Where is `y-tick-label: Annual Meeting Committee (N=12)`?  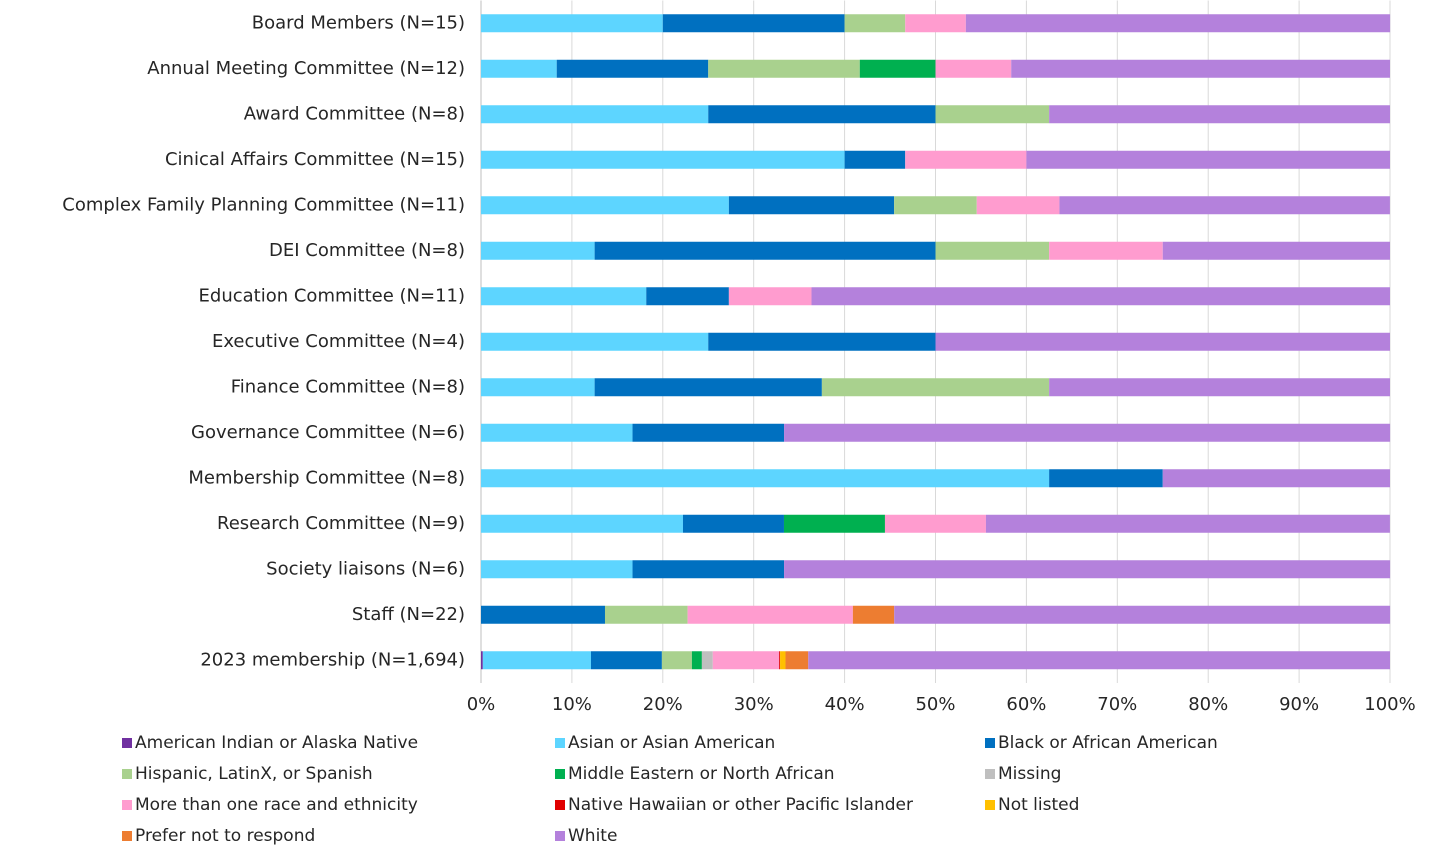 y-tick-label: Annual Meeting Committee (N=12) is located at coordinates (306, 68).